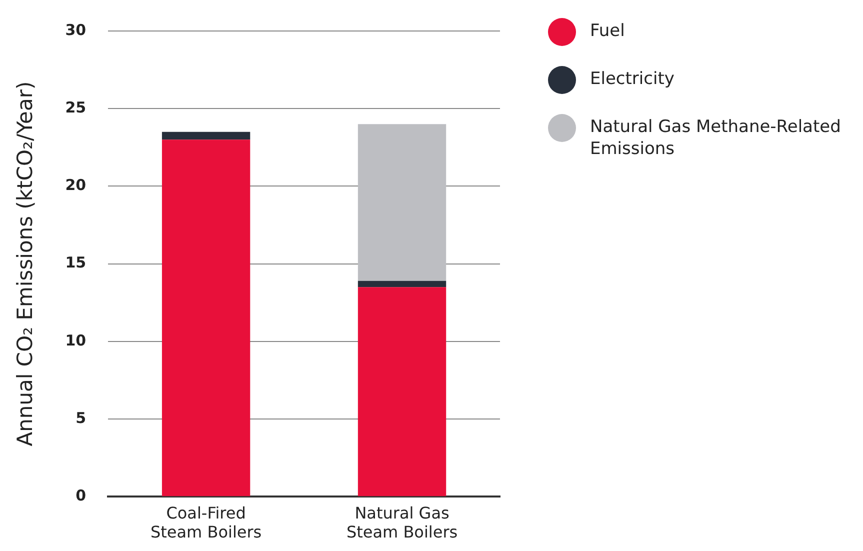  I want to click on x-tick-label: Natural Gas Steam Boilers, so click(402, 522).